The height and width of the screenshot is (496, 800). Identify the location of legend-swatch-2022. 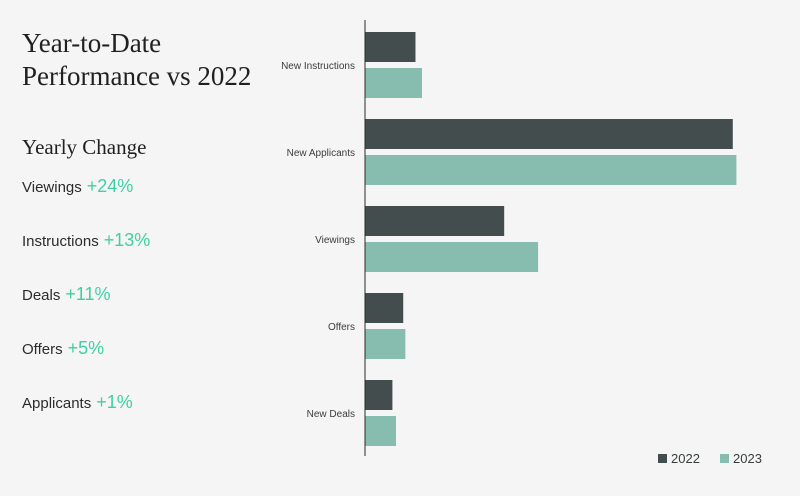
(662, 458).